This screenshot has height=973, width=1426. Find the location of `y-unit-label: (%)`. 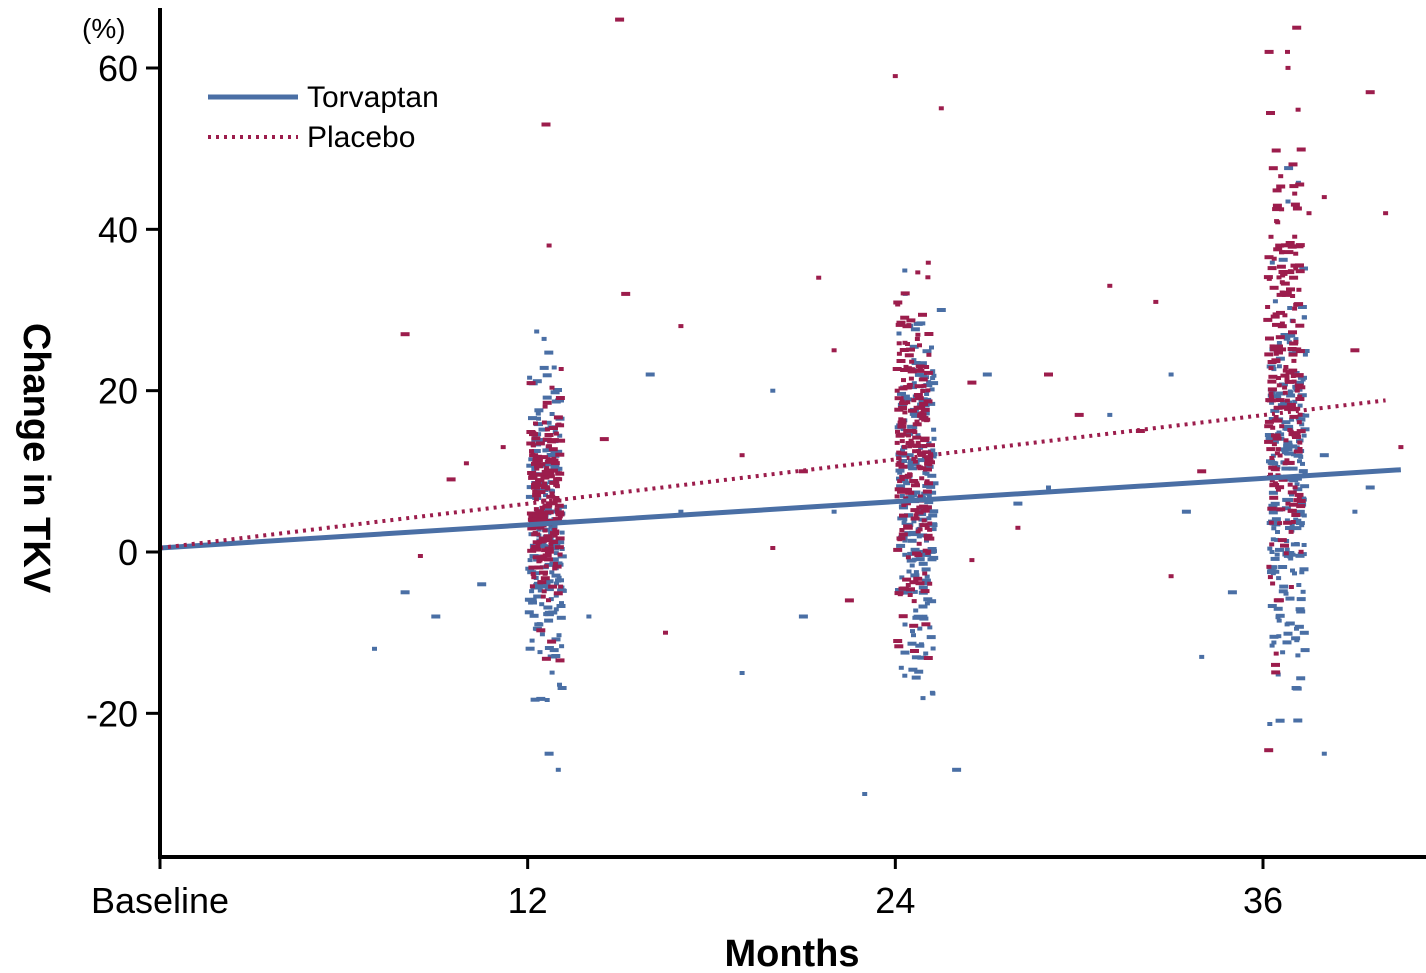

y-unit-label: (%) is located at coordinates (104, 28).